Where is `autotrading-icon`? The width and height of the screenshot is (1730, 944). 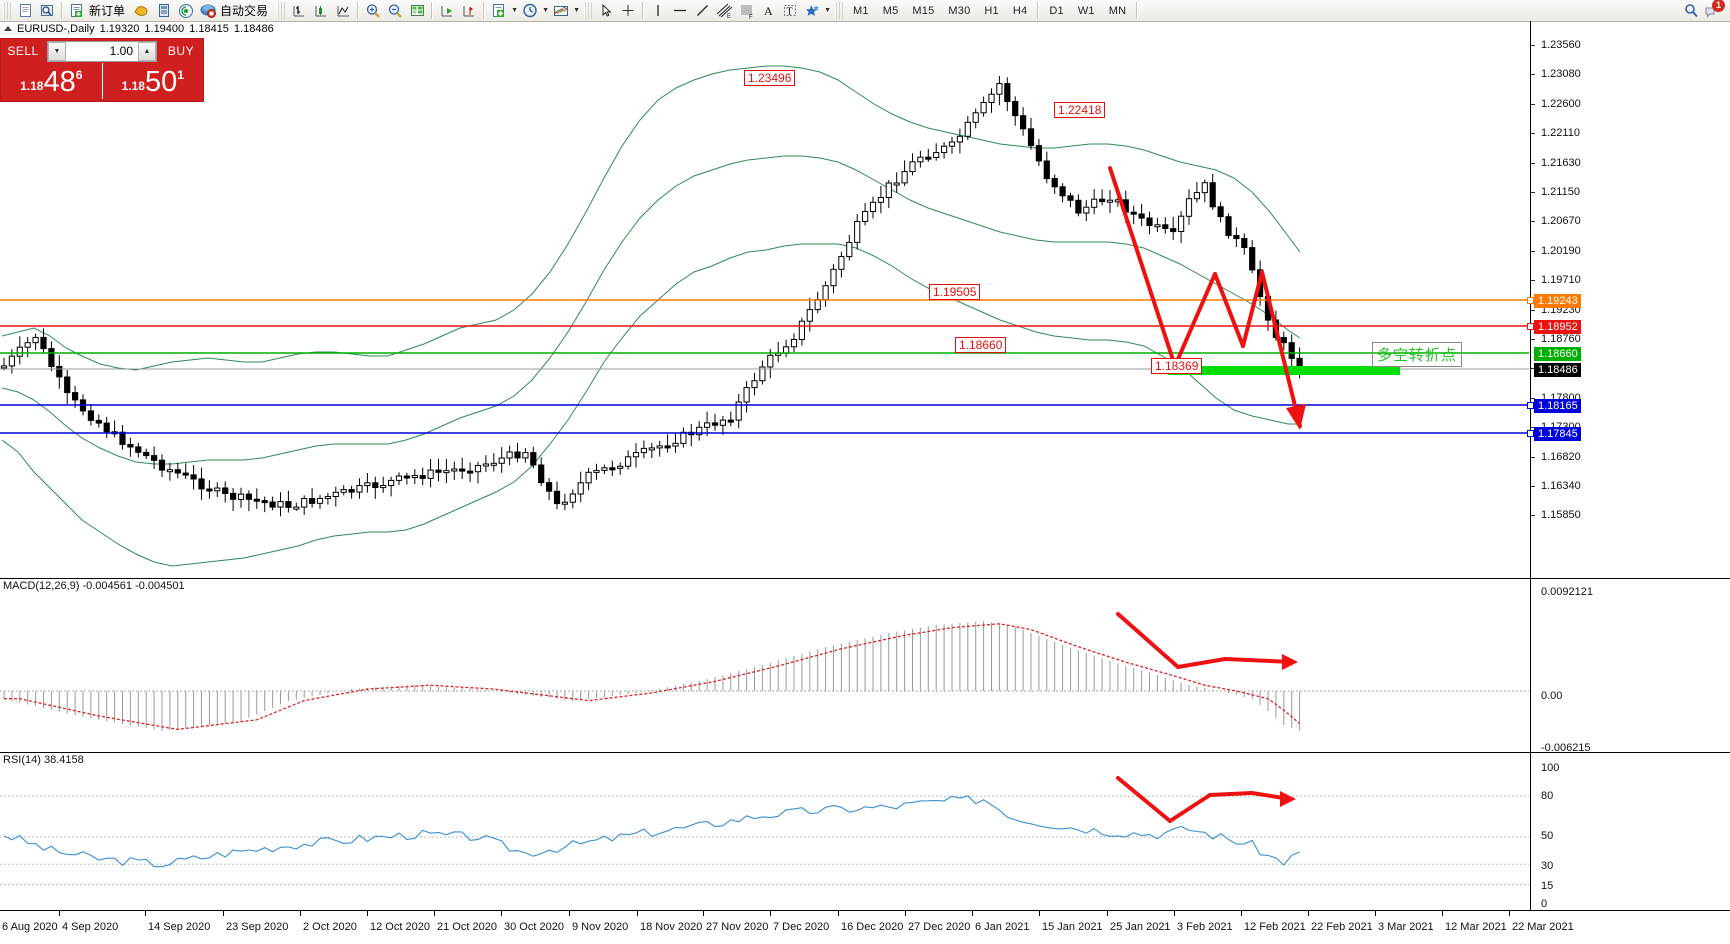 autotrading-icon is located at coordinates (208, 10).